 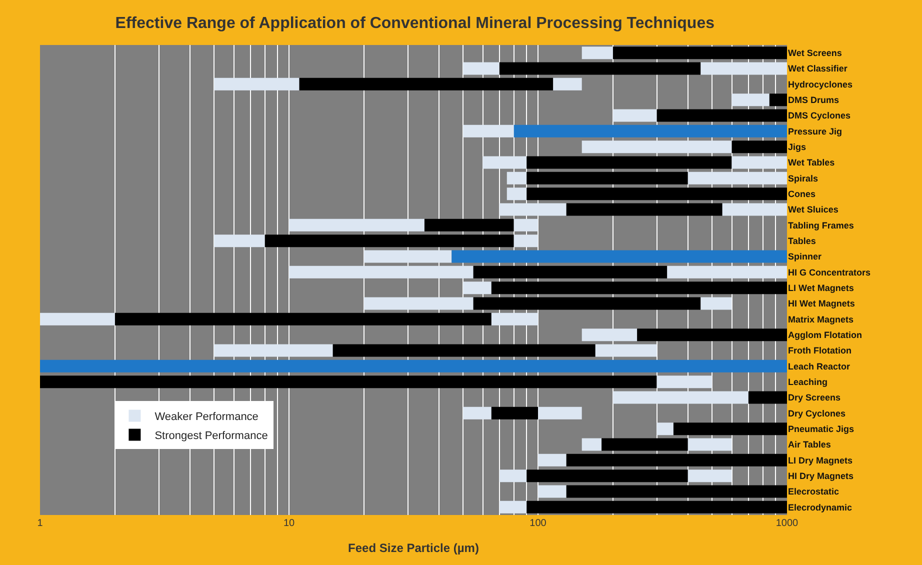 What do you see at coordinates (821, 303) in the screenshot?
I see `y-tick-label: HI Wet Magnets` at bounding box center [821, 303].